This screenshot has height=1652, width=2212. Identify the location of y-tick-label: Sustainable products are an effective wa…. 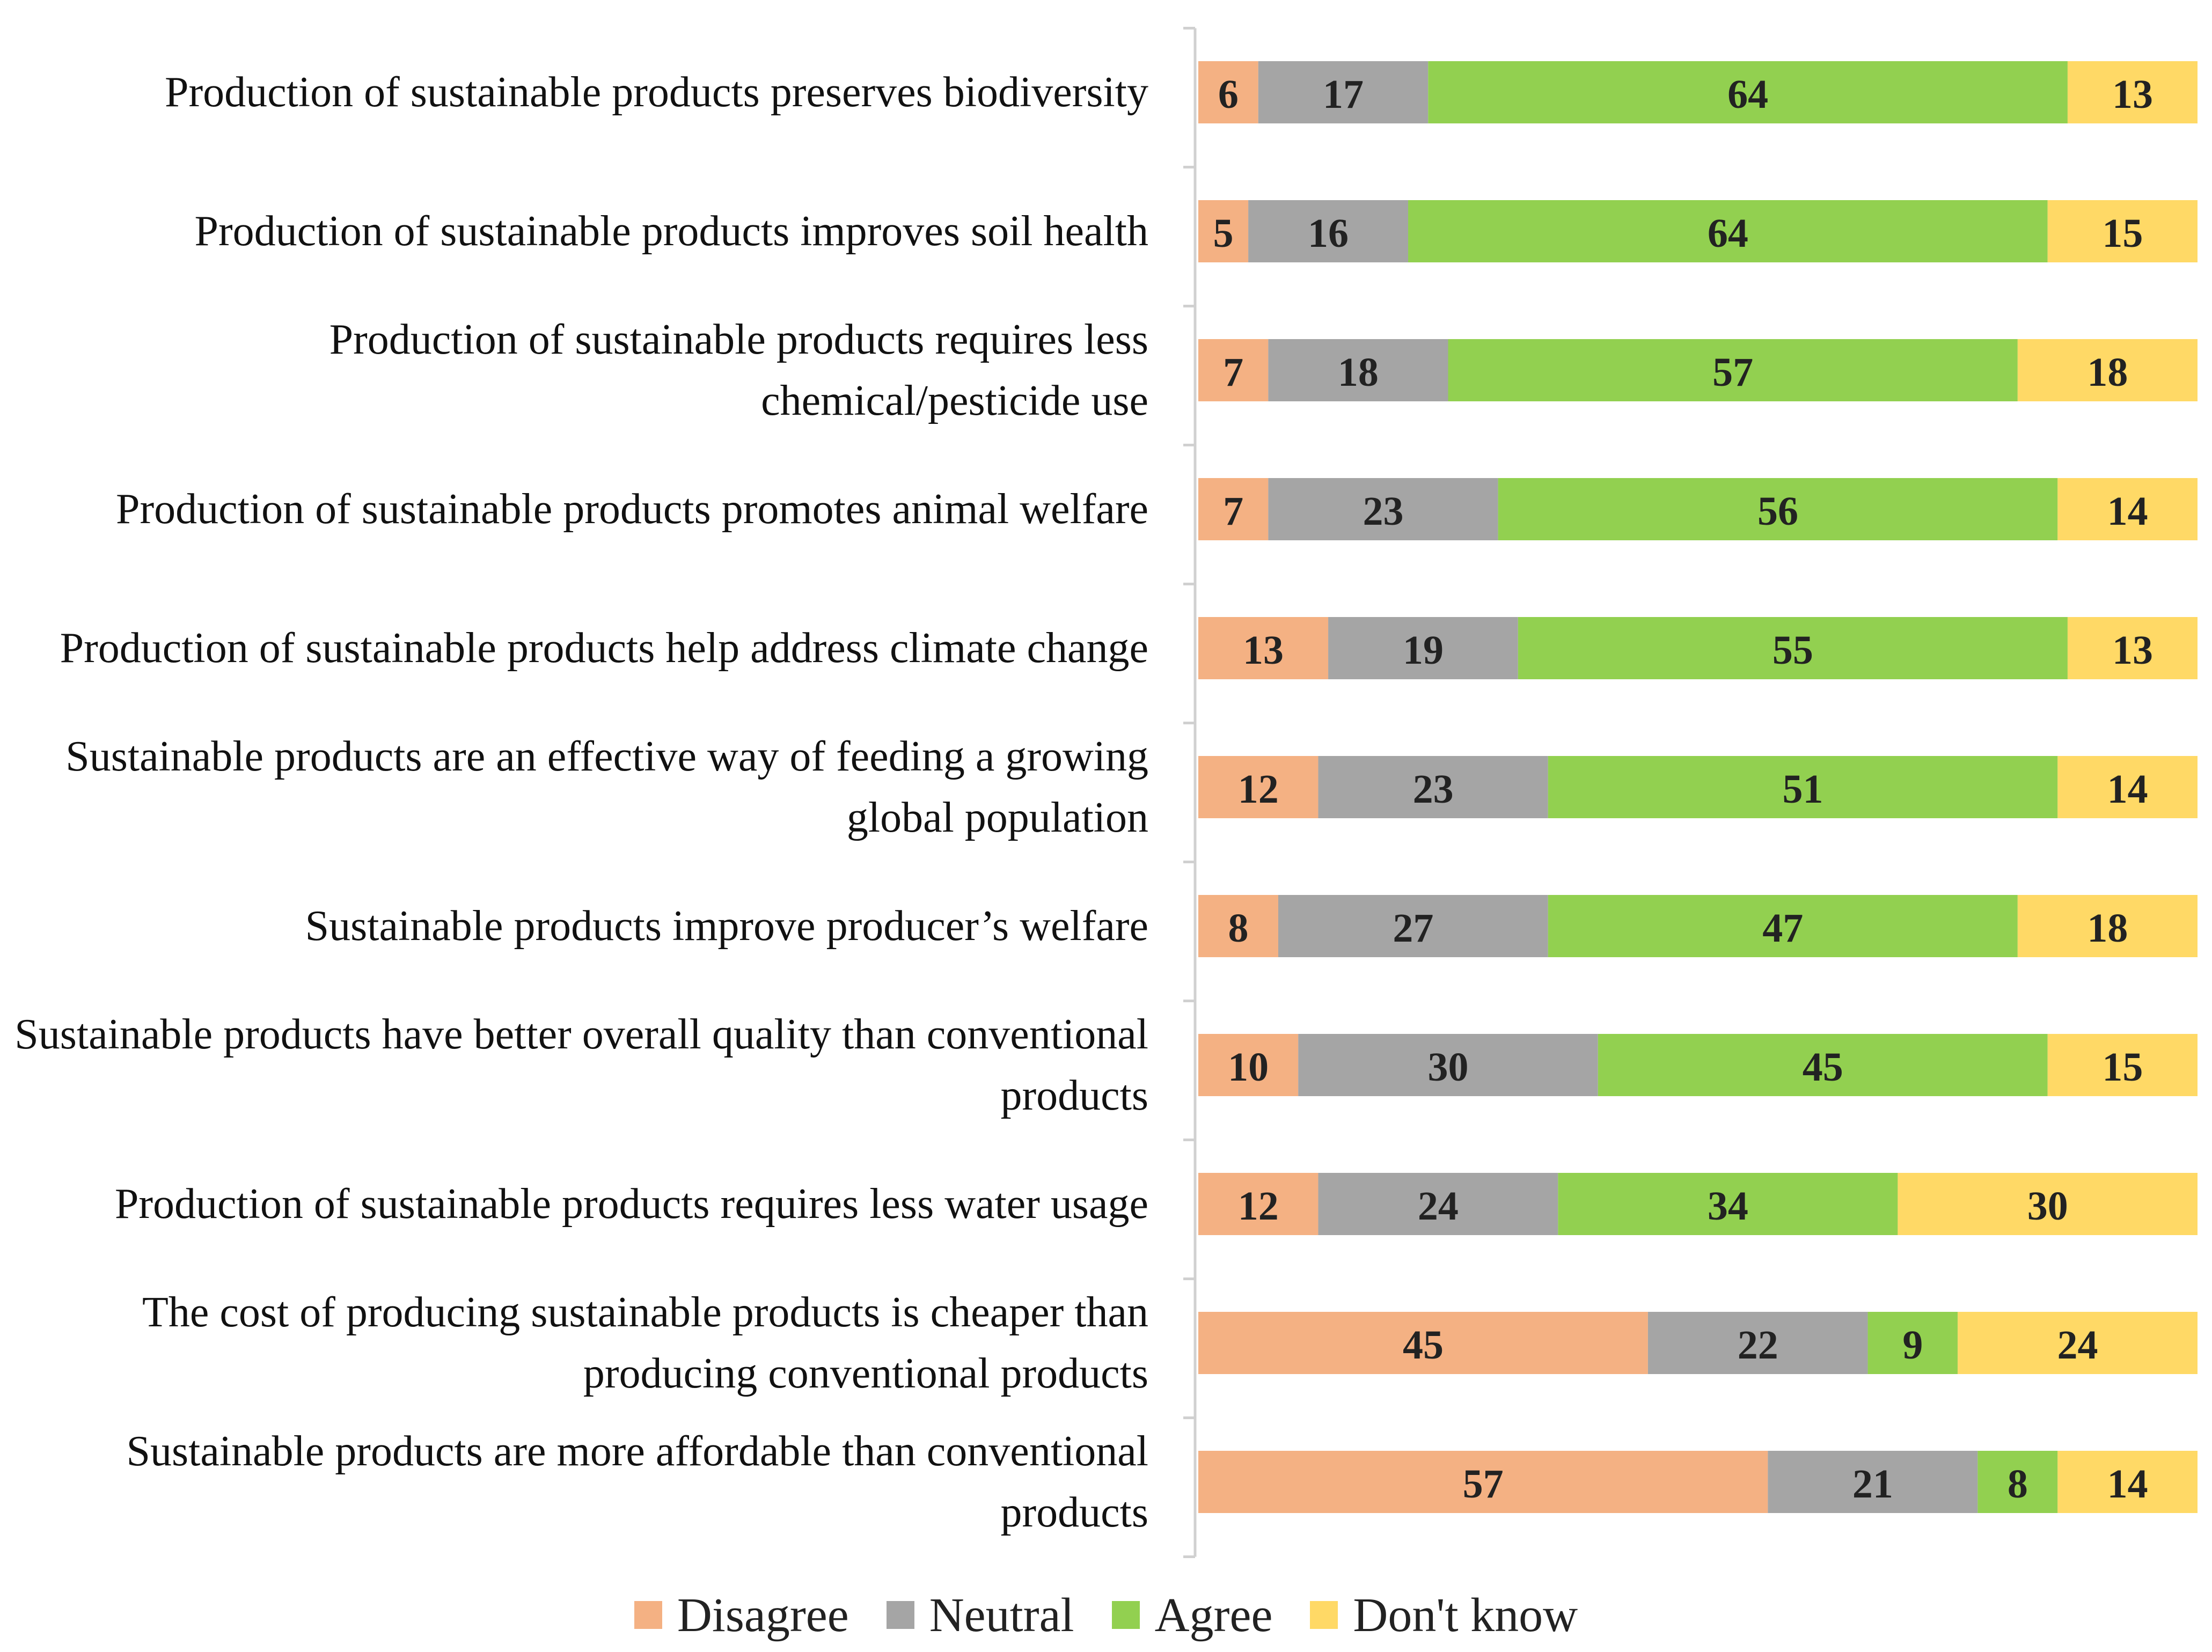
(607, 787).